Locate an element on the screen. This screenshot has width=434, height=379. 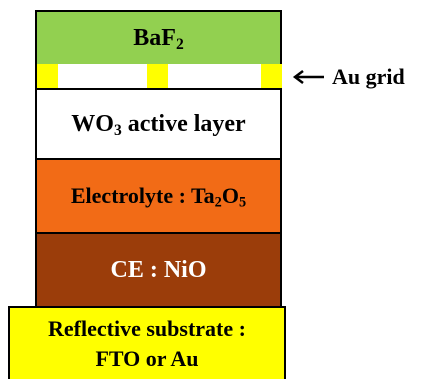
substrate-line1: Reflective substrate : is located at coordinates (147, 328).